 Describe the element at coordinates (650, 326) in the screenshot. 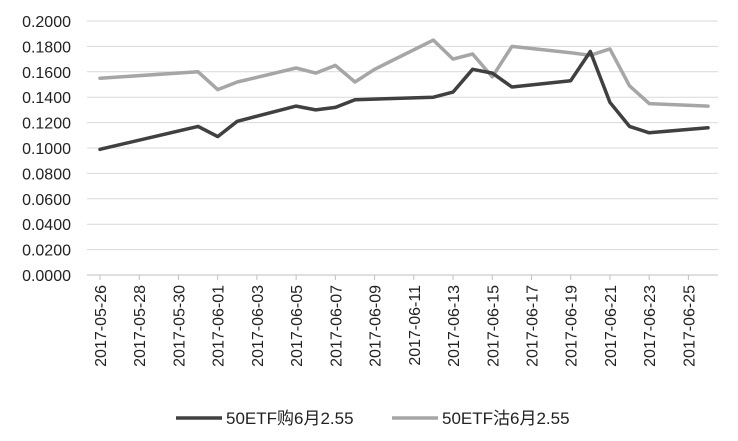

I see `x-tick-label: 2017-06-23` at that location.